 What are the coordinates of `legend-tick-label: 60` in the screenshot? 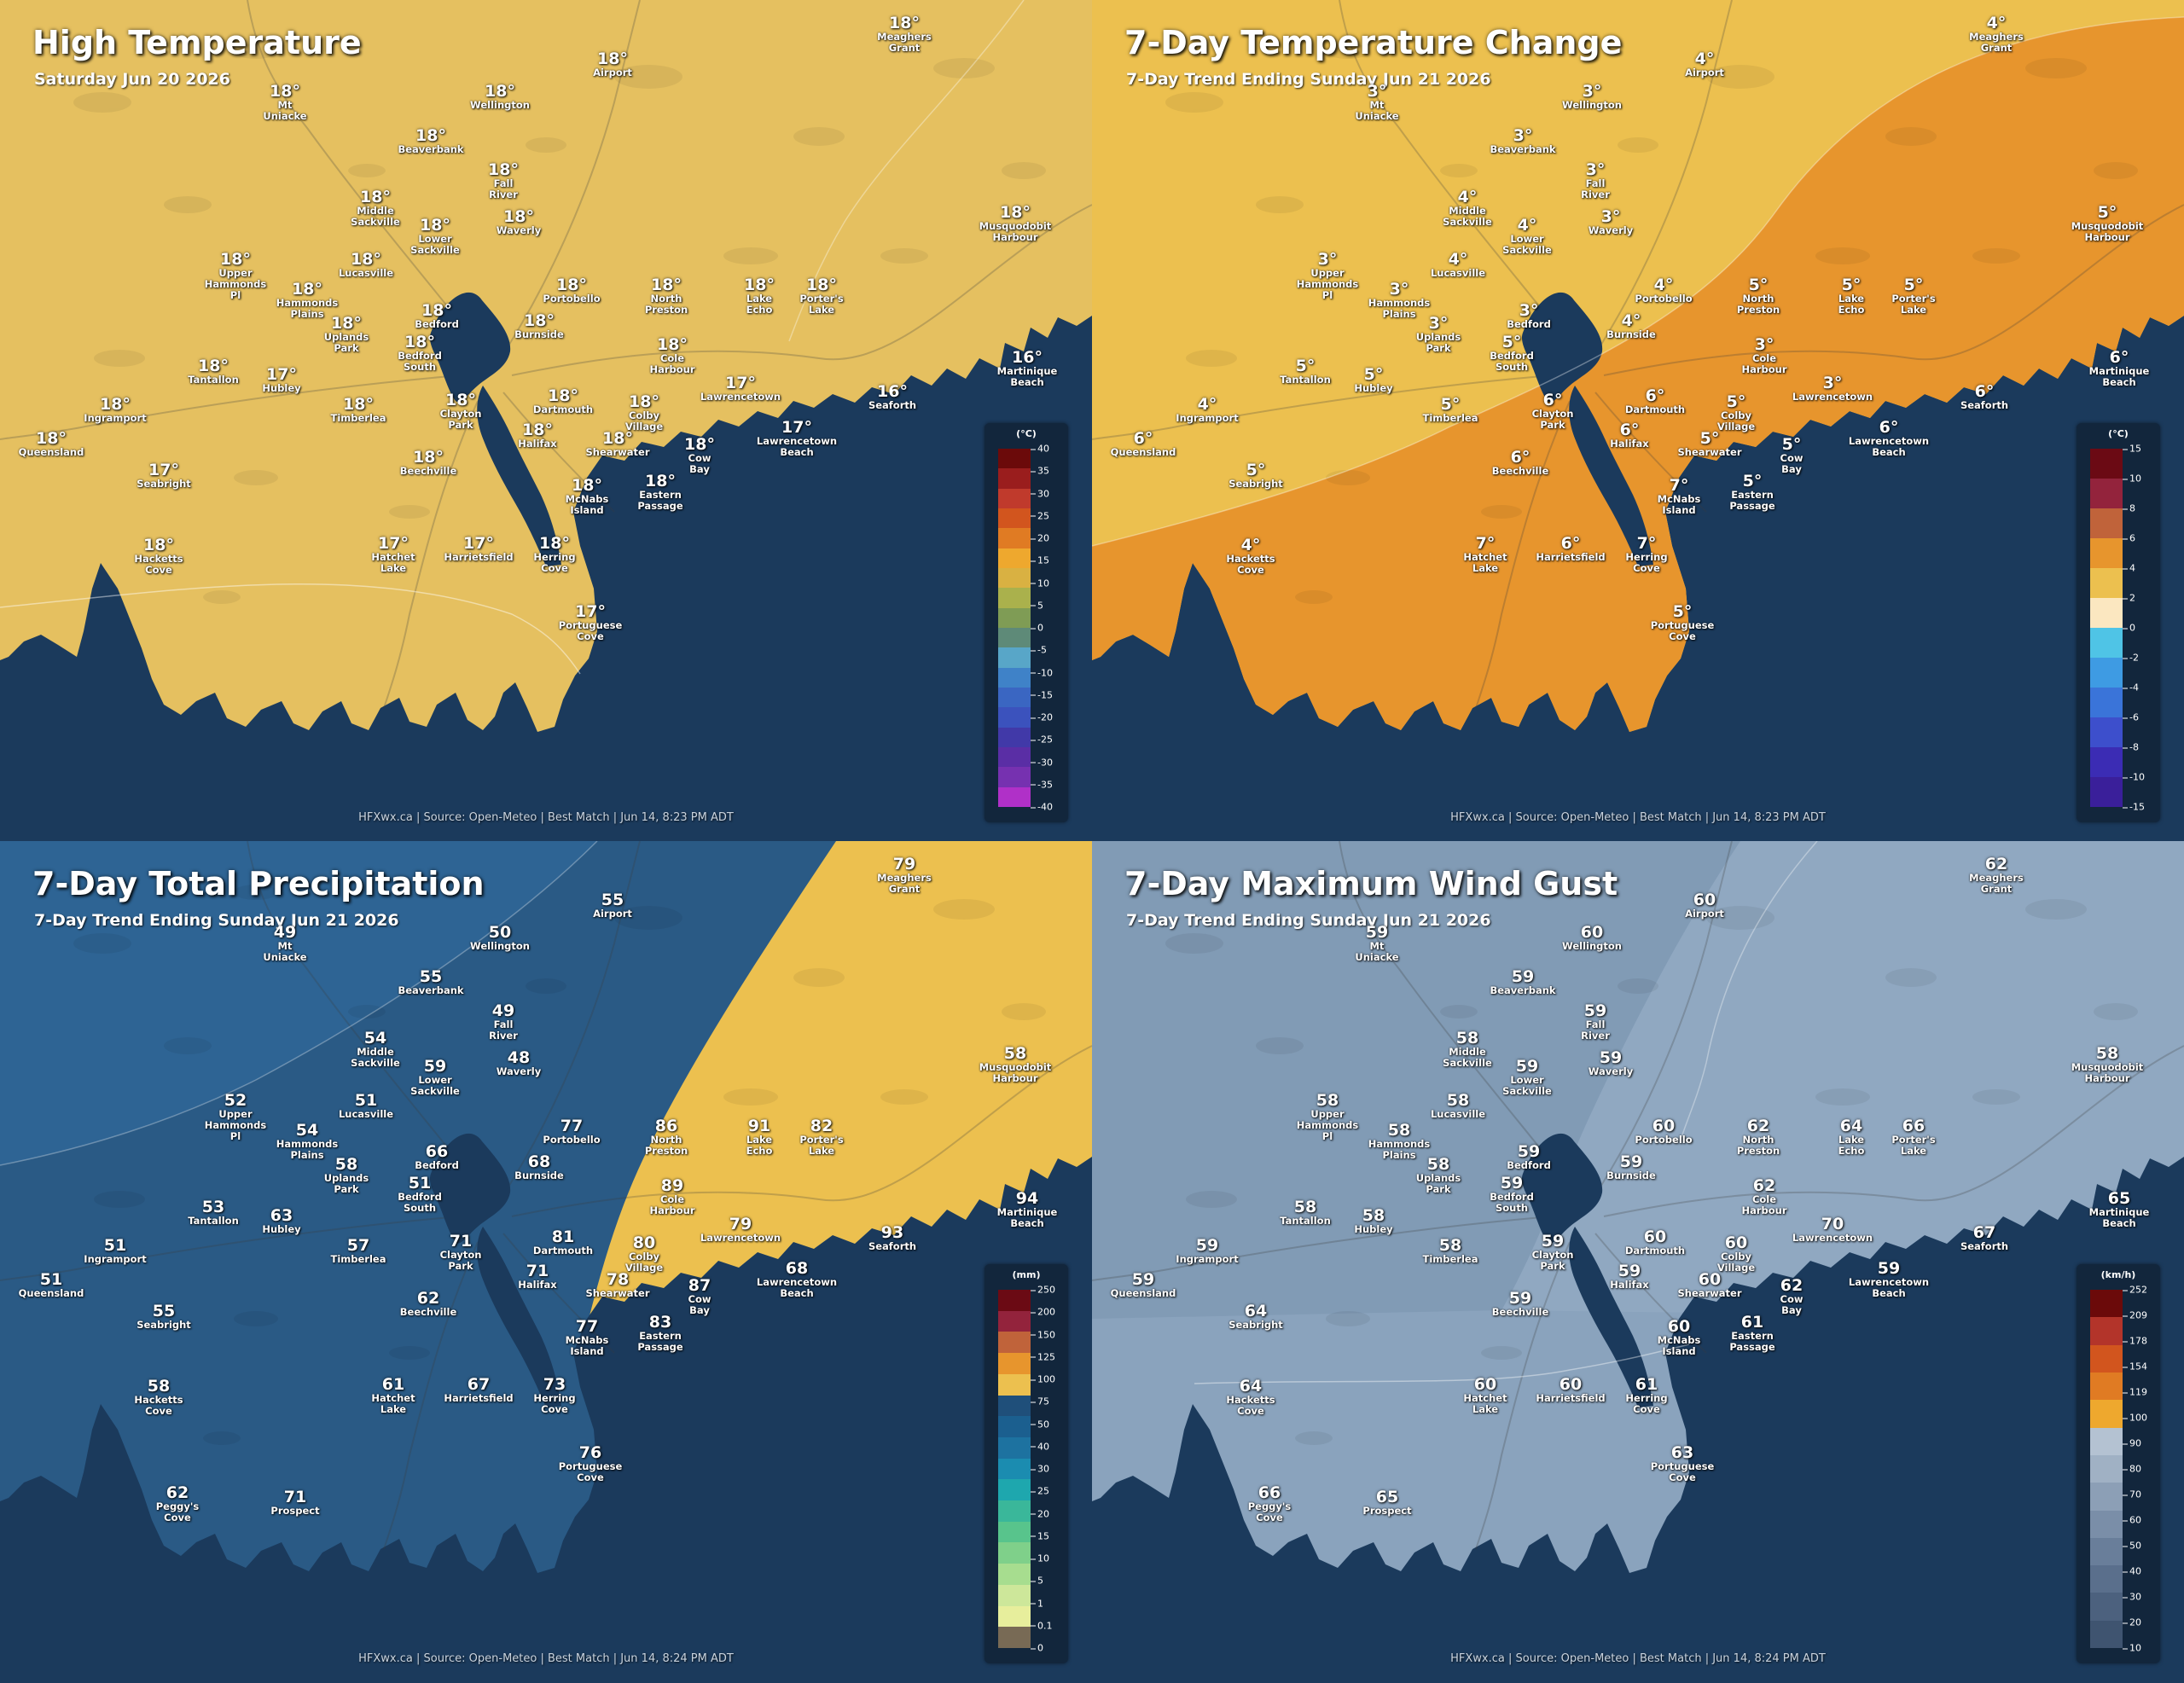 It's located at (2132, 1520).